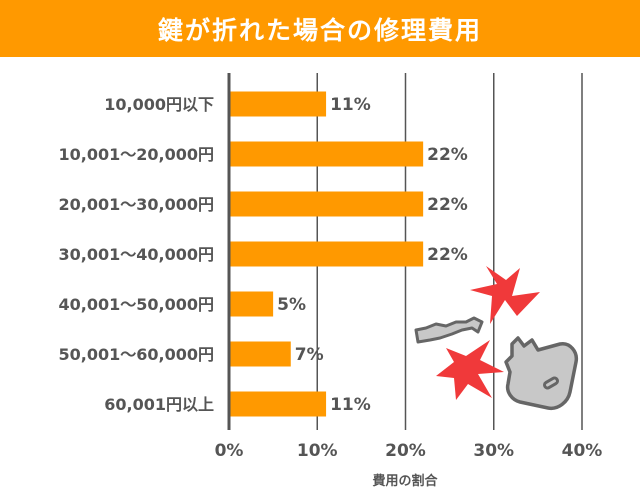 This screenshot has height=500, width=640. What do you see at coordinates (137, 154) in the screenshot?
I see `category-label: 10,001～20,000円` at bounding box center [137, 154].